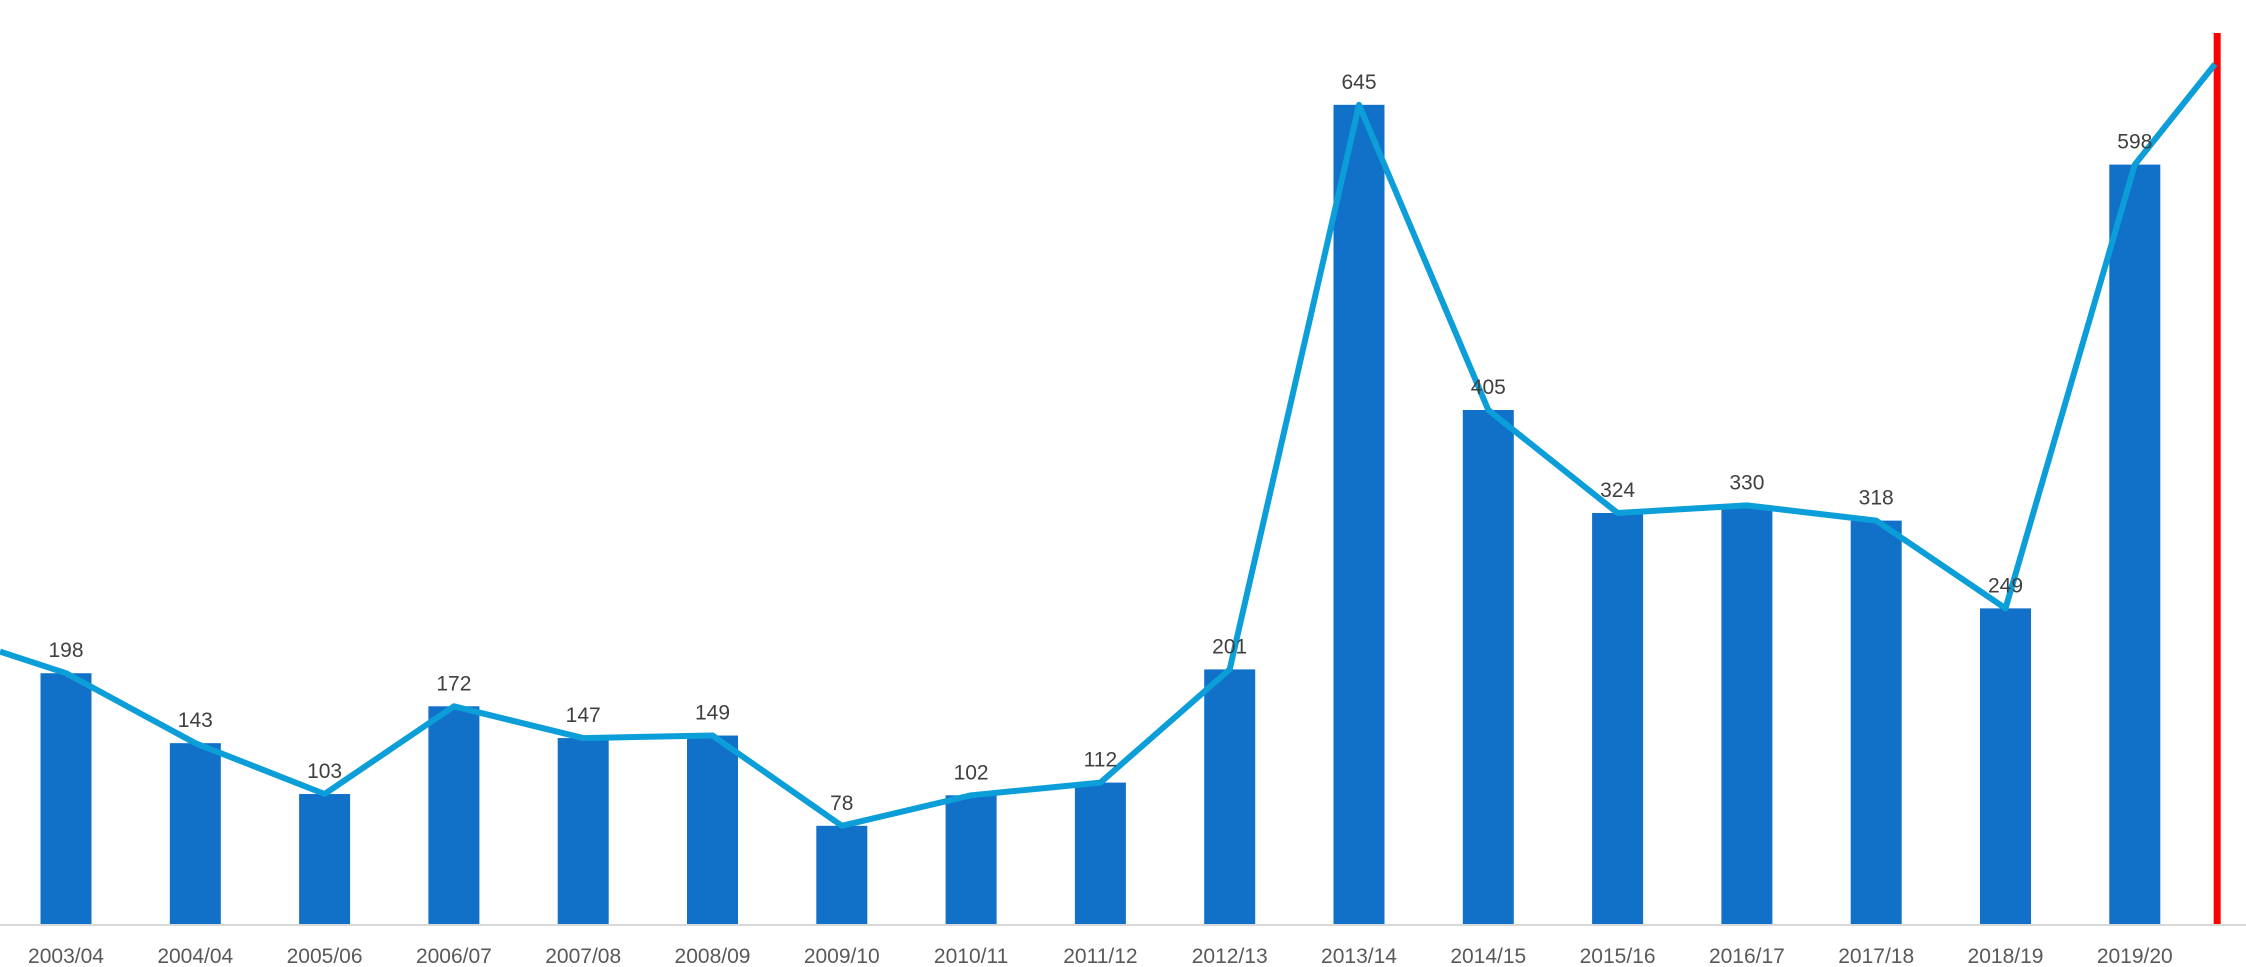 This screenshot has width=2246, height=967. Describe the element at coordinates (2006, 956) in the screenshot. I see `x-tick-label-2018-19: 2018/19` at that location.